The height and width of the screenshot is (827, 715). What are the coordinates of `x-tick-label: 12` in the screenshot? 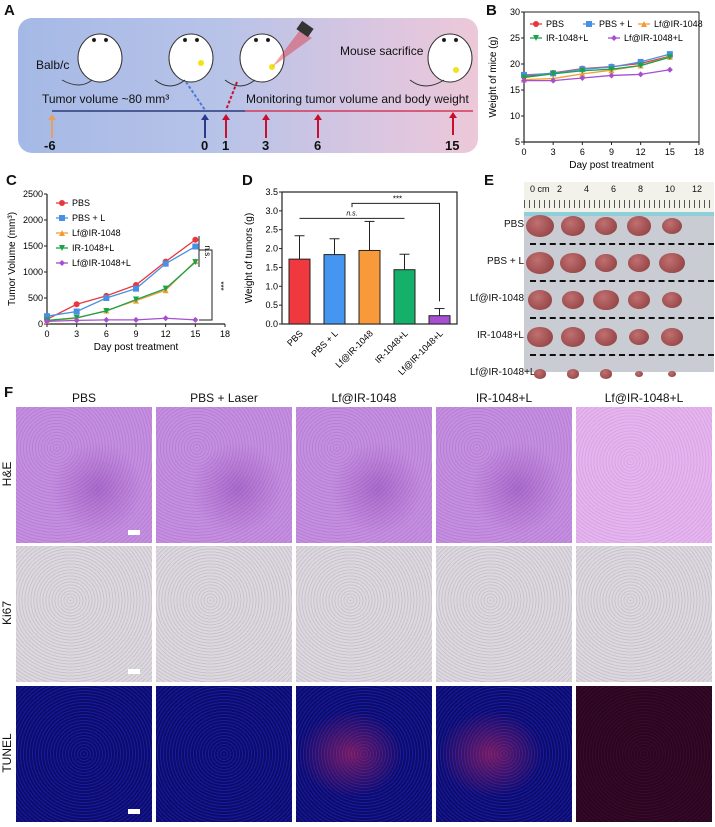 It's located at (166, 334).